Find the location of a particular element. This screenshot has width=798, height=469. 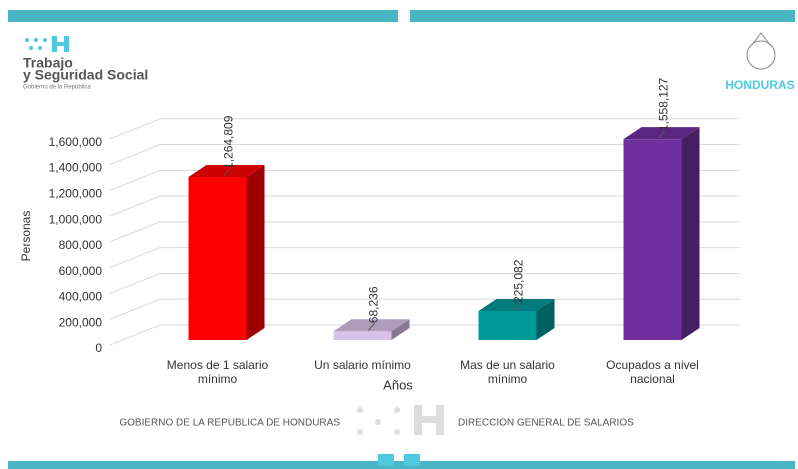

x-tick-label: Ocupados a nivel nacional is located at coordinates (652, 372).